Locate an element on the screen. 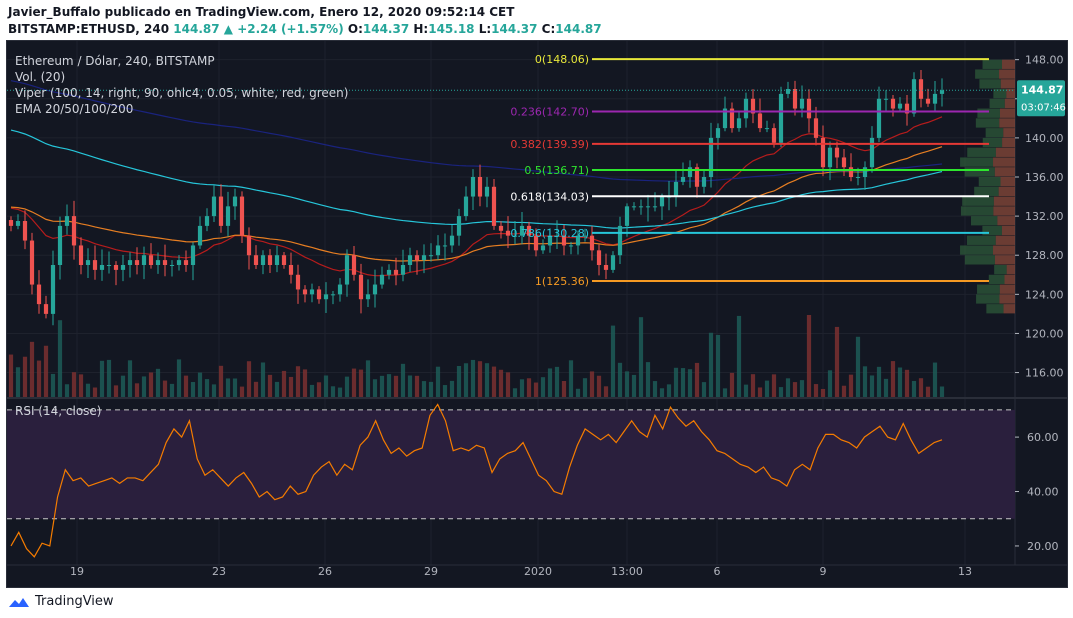 This screenshot has height=618, width=1073. time-tick-label: 13:00 is located at coordinates (627, 571).